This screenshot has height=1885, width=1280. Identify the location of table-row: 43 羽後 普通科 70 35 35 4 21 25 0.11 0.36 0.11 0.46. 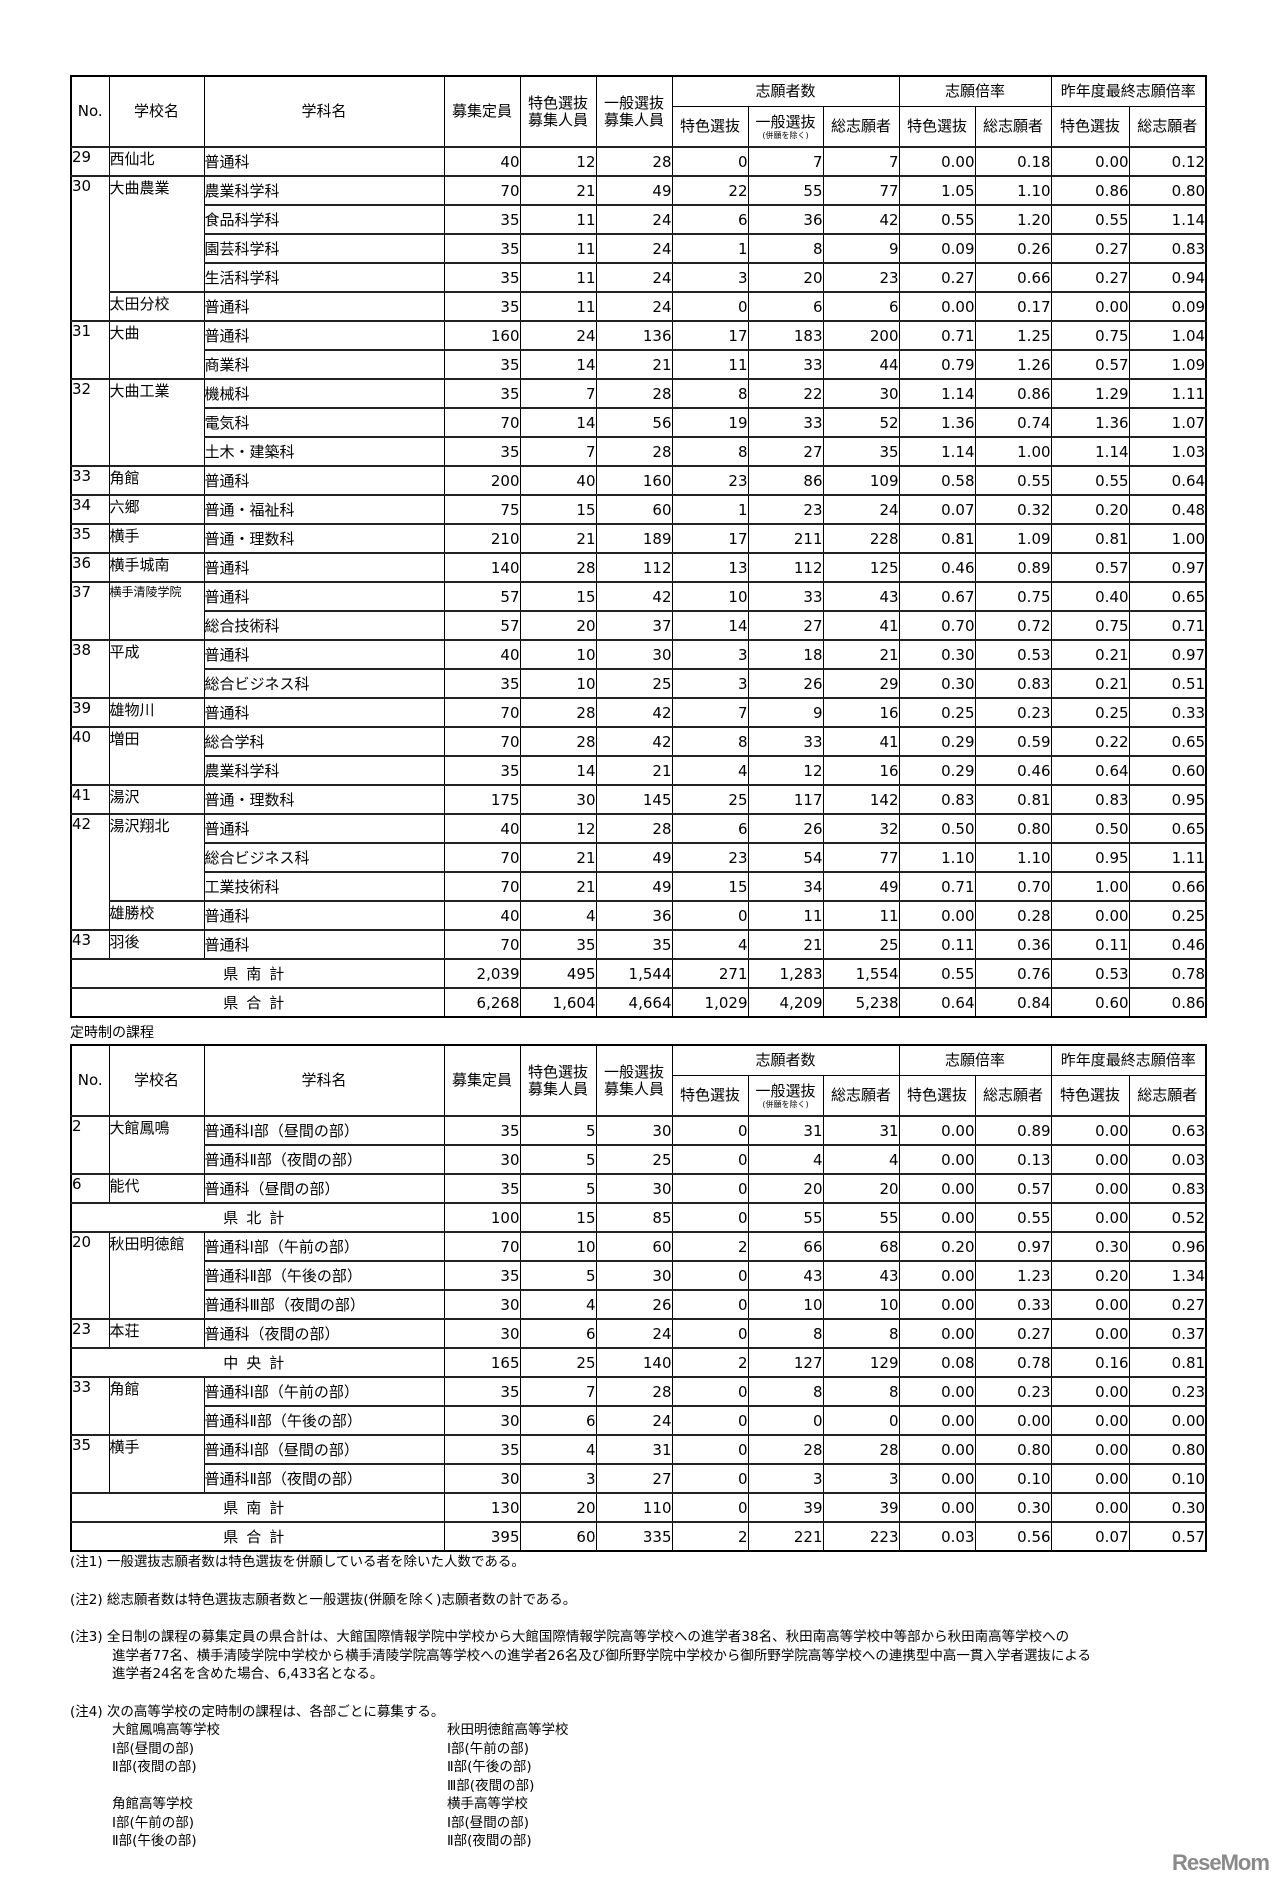
(638, 944).